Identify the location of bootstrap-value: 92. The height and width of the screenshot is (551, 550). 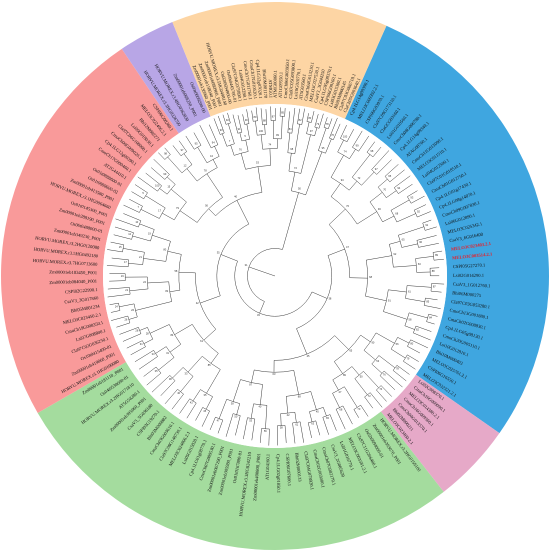
(418, 211).